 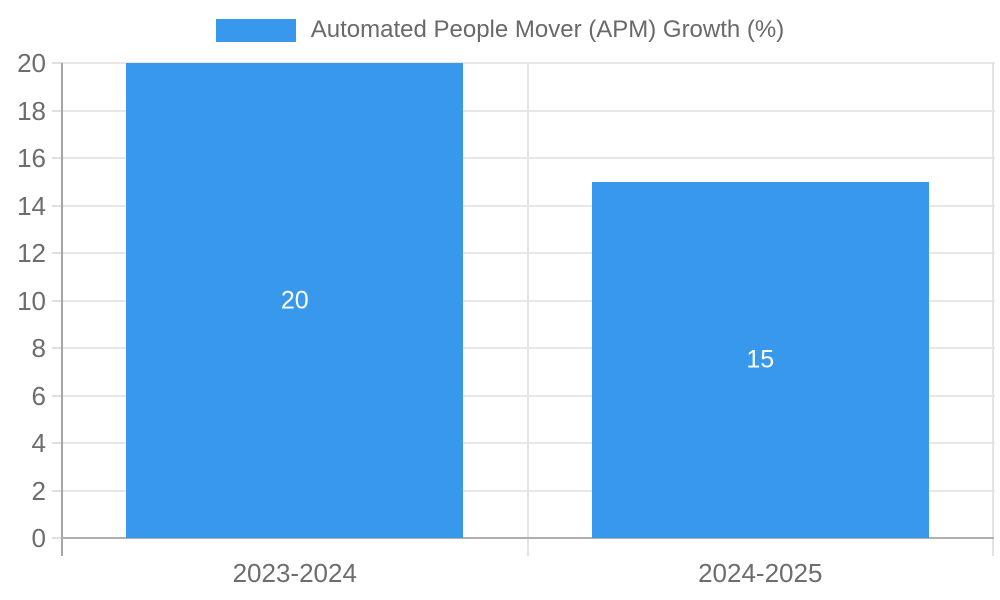 I want to click on y-axis-tick-label: 2, so click(x=38, y=490).